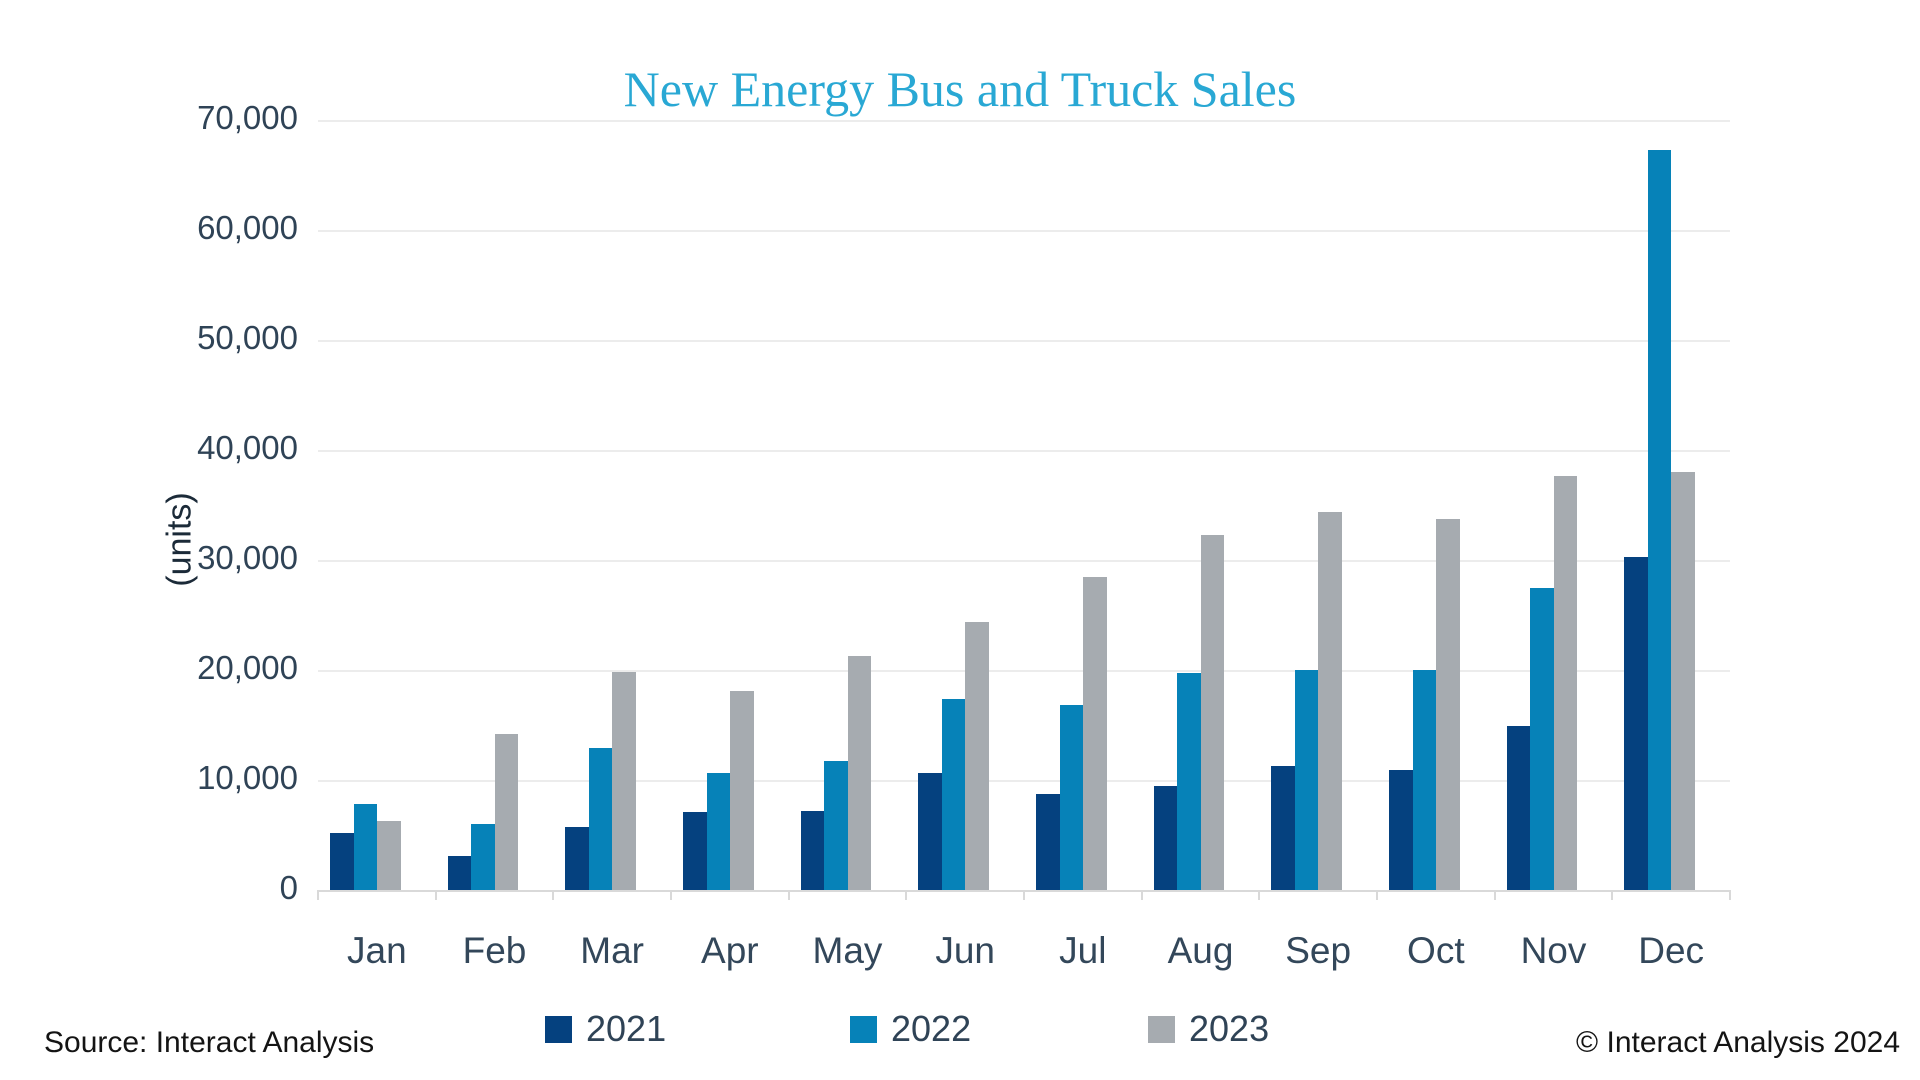  I want to click on bar-2022-aug, so click(1189, 781).